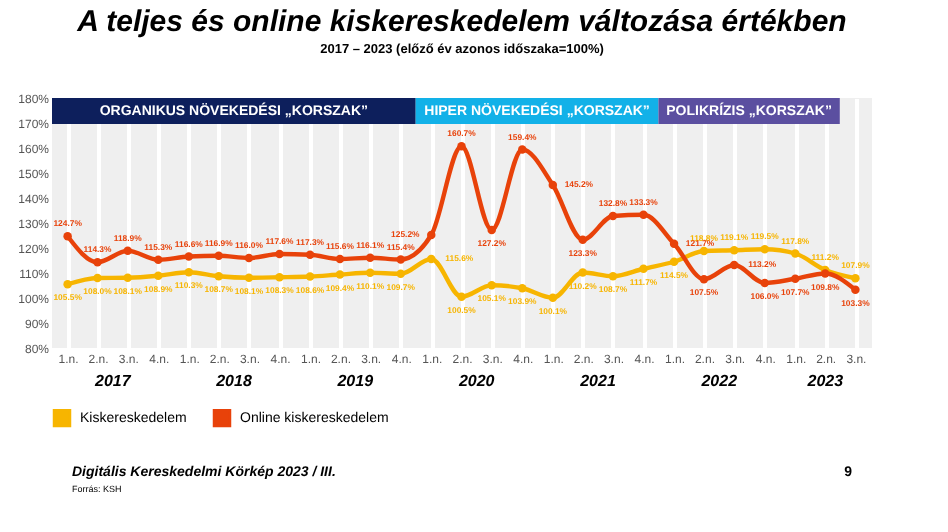  I want to click on text: 2022, so click(719, 381).